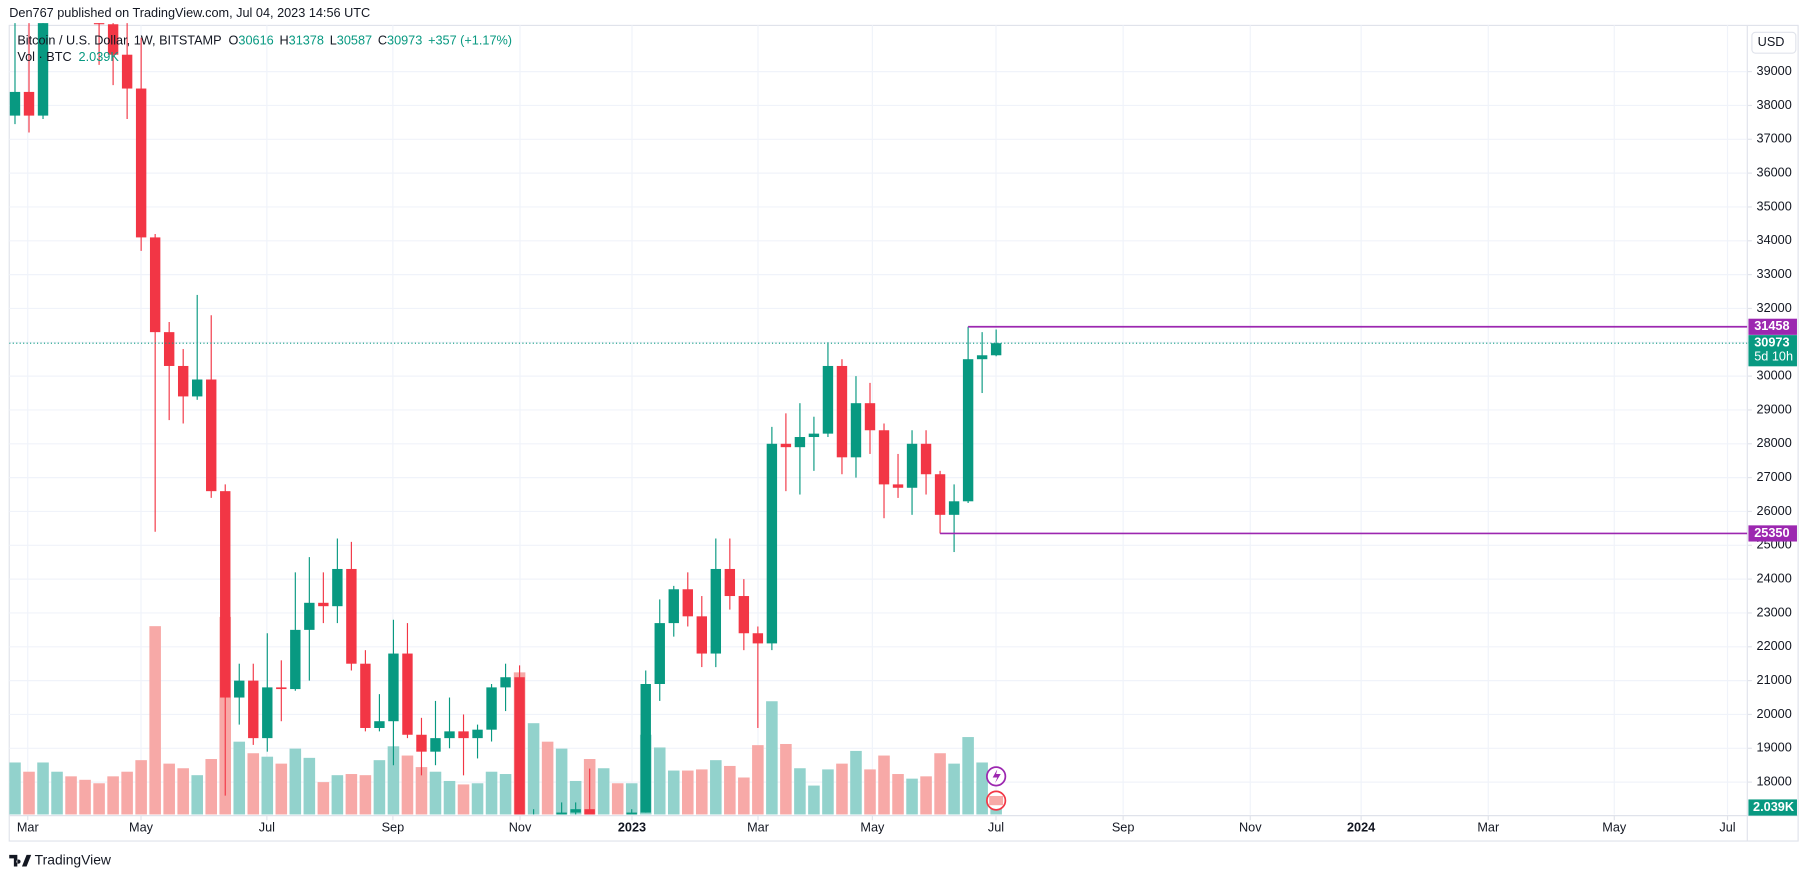 The height and width of the screenshot is (878, 1812). Describe the element at coordinates (404, 41) in the screenshot. I see `ohlc-value: 30973` at that location.